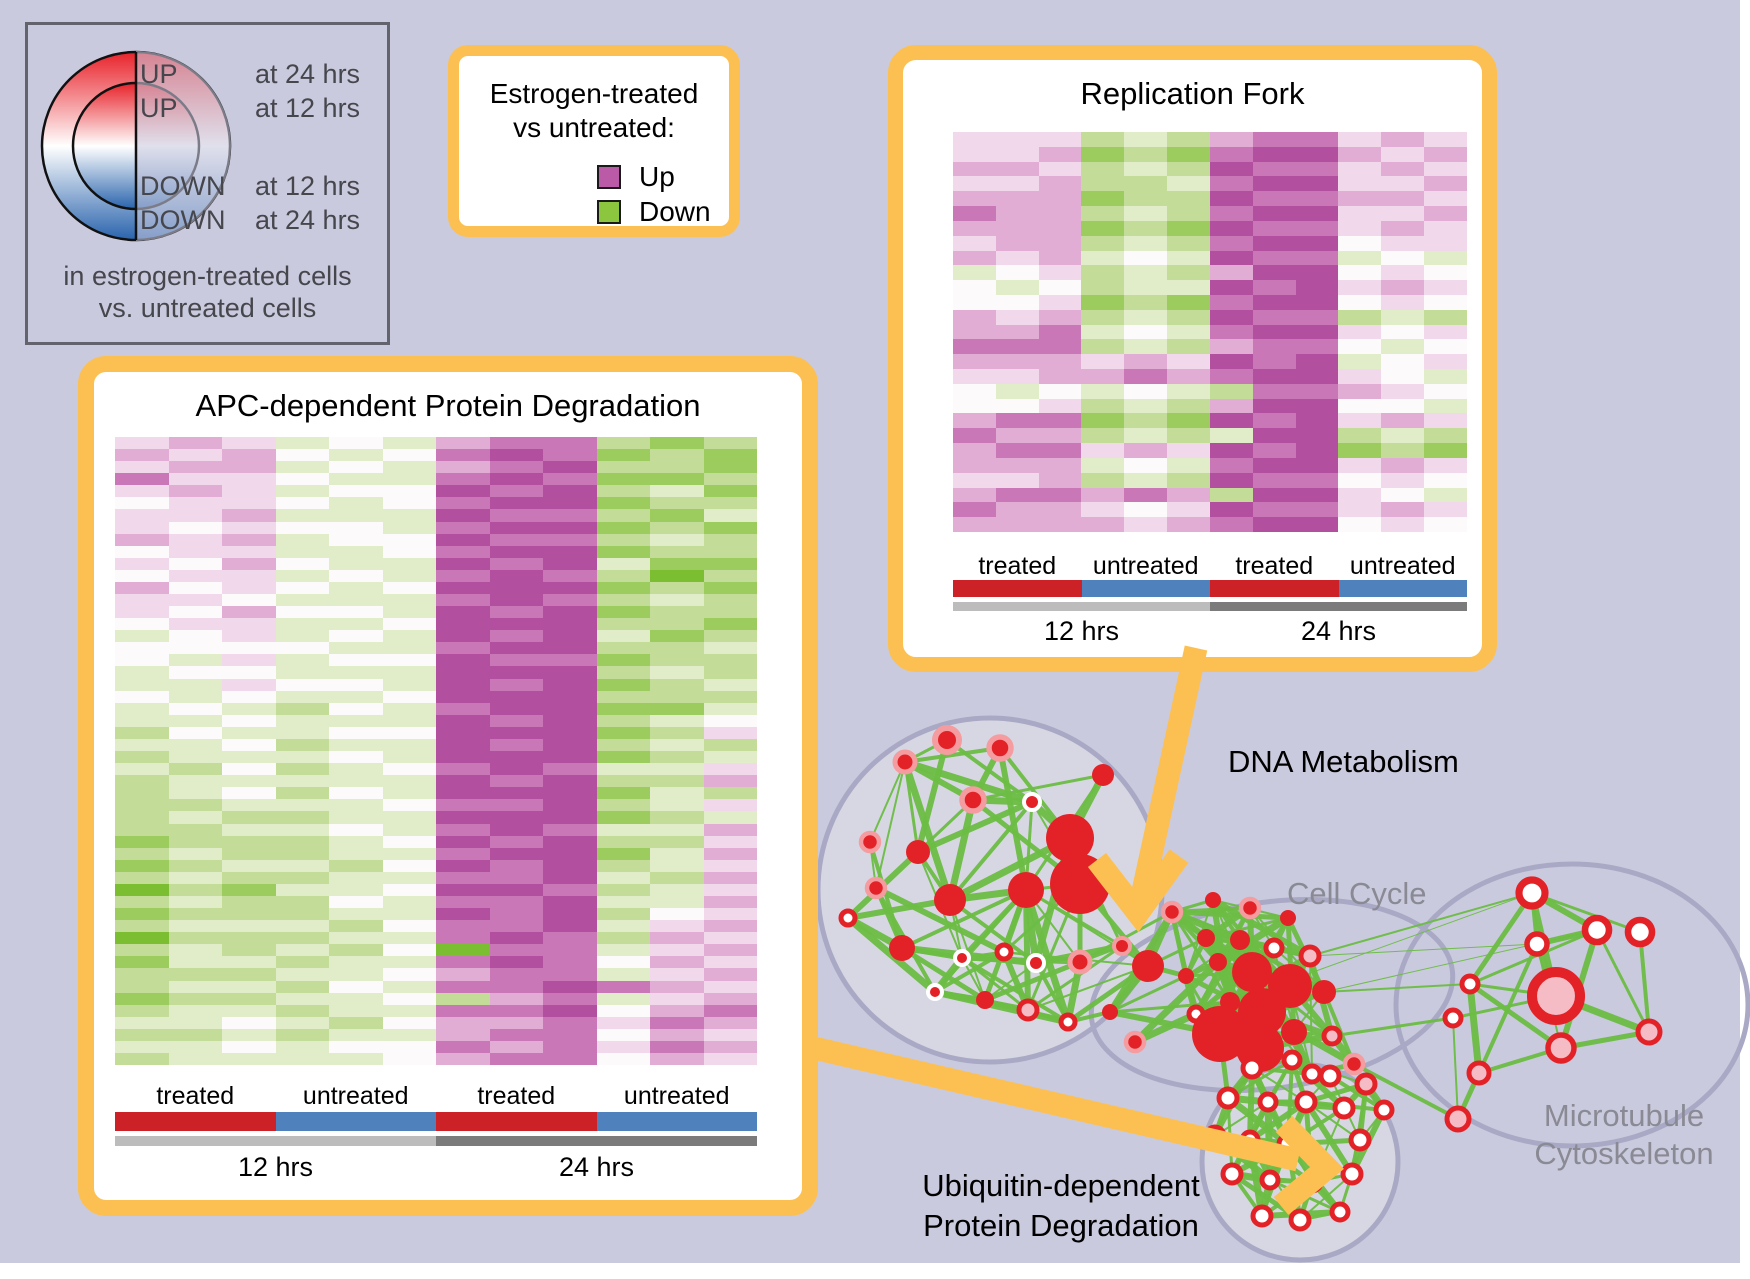  What do you see at coordinates (596, 1167) in the screenshot?
I see `apc-label-24hrs: 24 hrs` at bounding box center [596, 1167].